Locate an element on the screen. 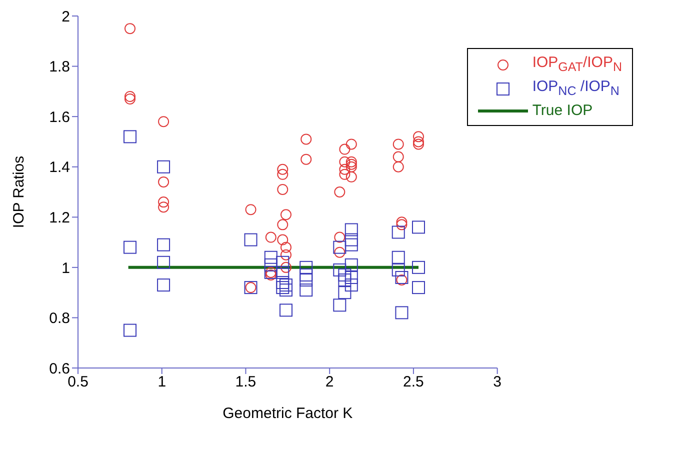 The height and width of the screenshot is (449, 678). x-tick-label: 3 is located at coordinates (497, 382).